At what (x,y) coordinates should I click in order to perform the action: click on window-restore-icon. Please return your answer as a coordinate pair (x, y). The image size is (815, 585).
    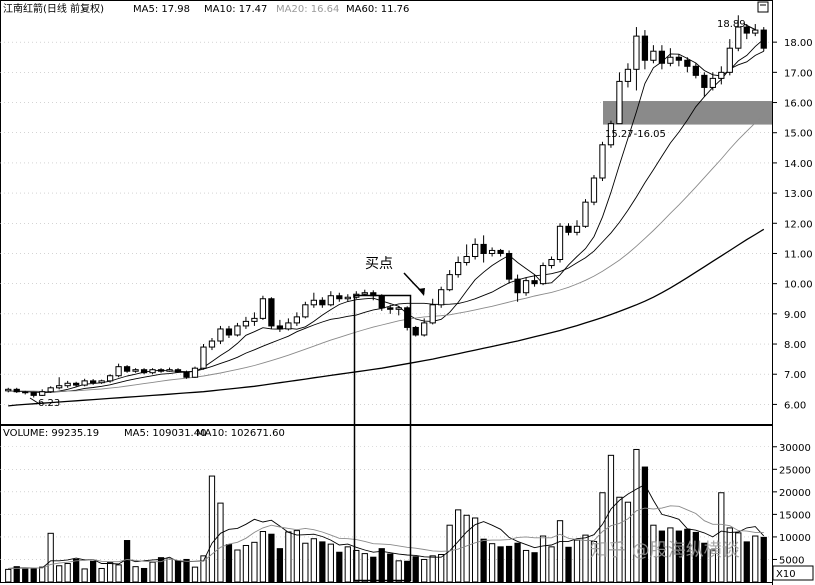
    Looking at the image, I should click on (763, 7).